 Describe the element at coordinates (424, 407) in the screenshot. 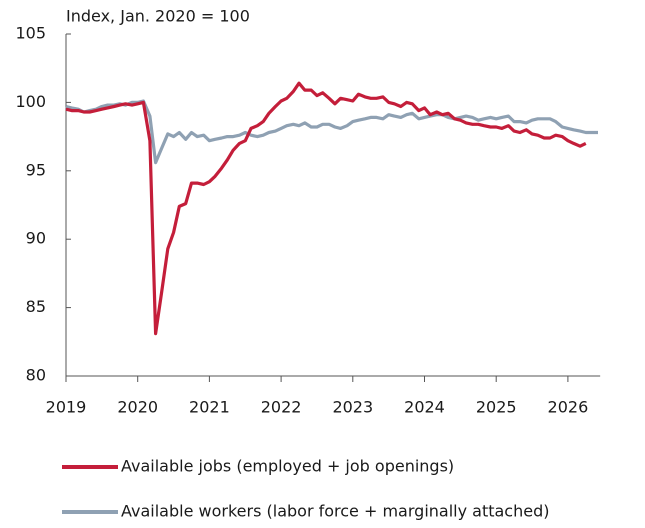

I see `x-tick-label: 2024` at that location.